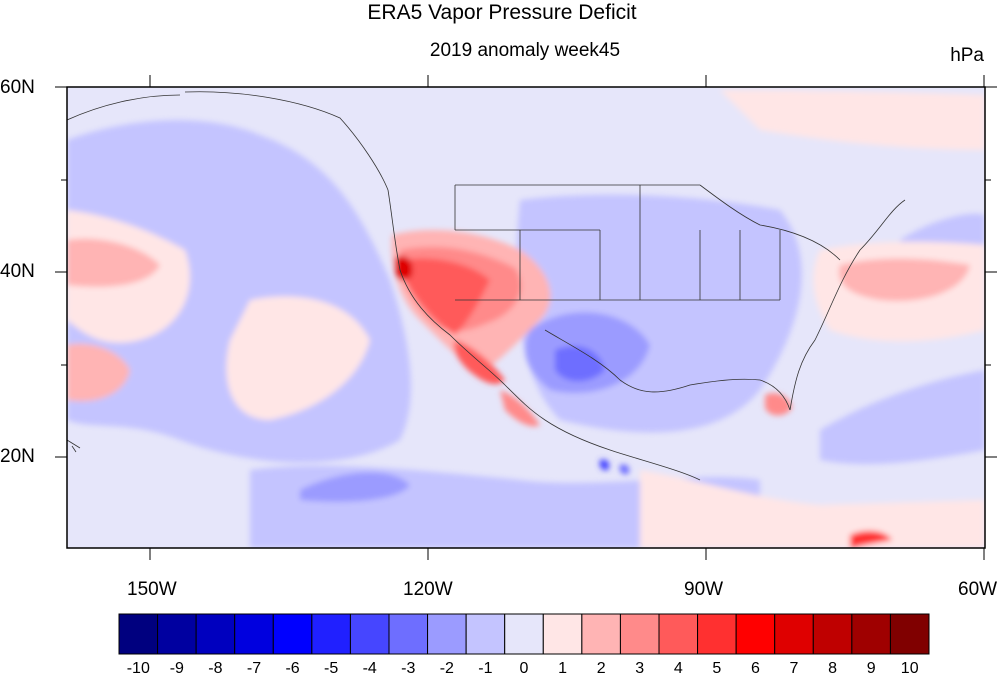 This screenshot has height=681, width=1004. What do you see at coordinates (833, 668) in the screenshot?
I see `colorbar-label: 8` at bounding box center [833, 668].